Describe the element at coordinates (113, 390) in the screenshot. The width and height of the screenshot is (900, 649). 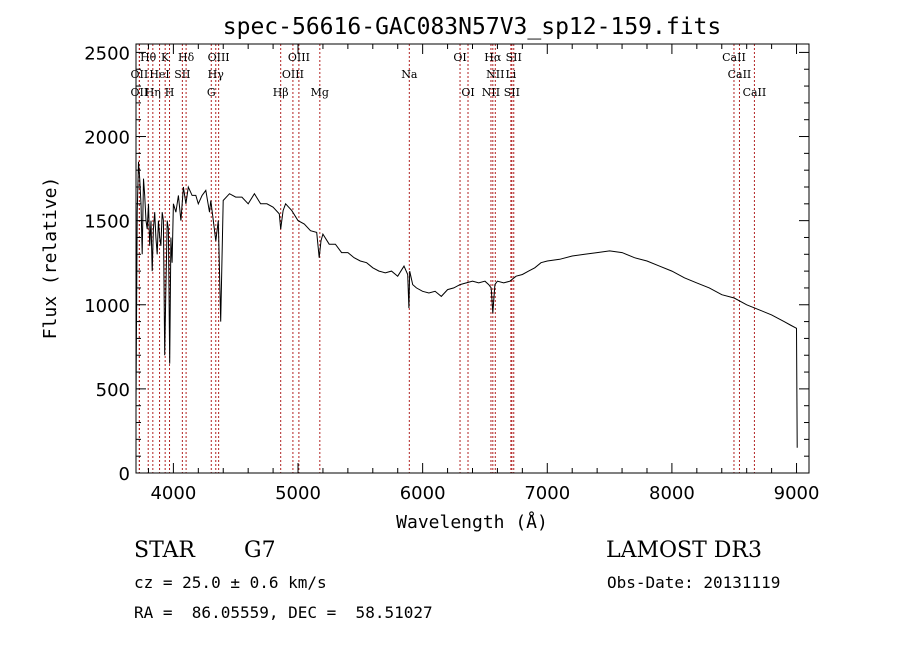
I see `y-tick-label: 500` at that location.